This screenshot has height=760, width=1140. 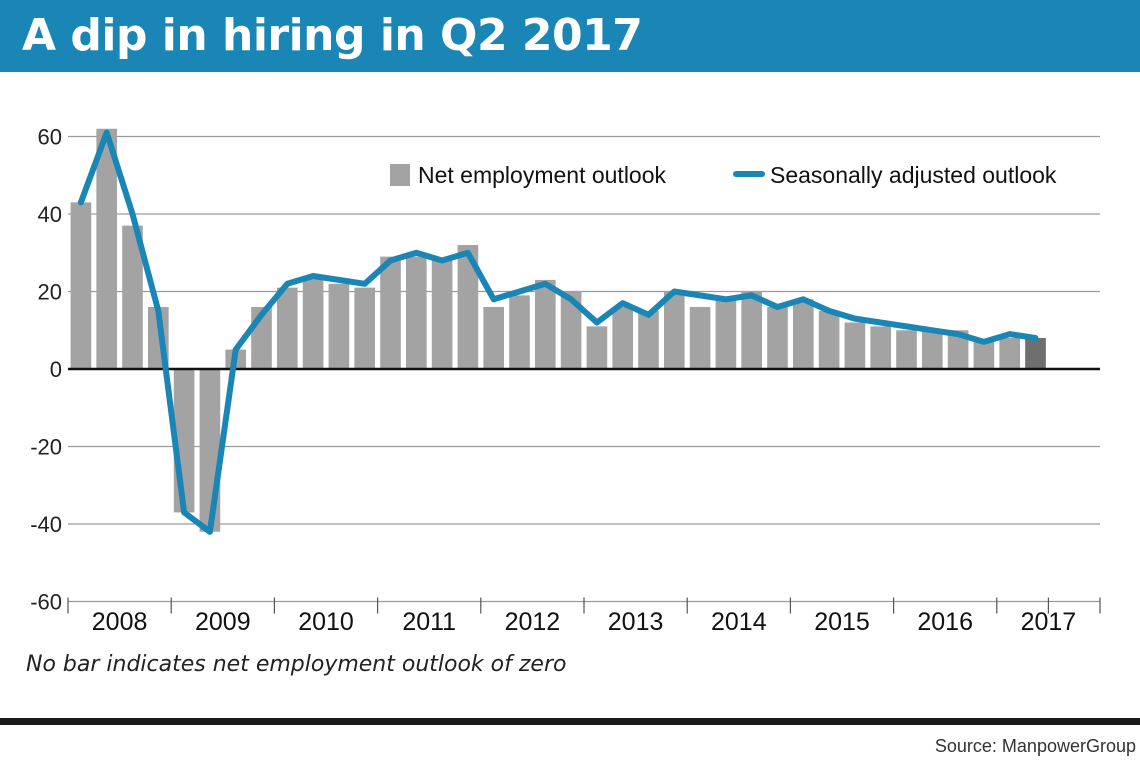 What do you see at coordinates (46, 447) in the screenshot?
I see `y-tick-label: -20` at bounding box center [46, 447].